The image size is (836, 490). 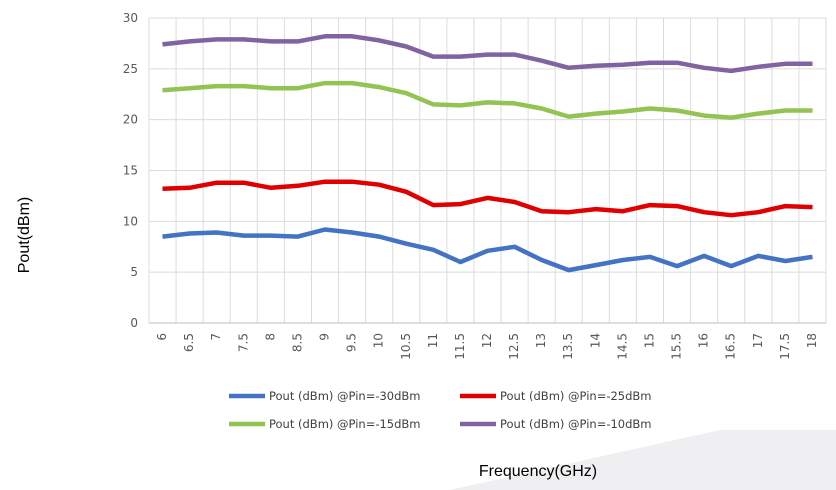 I want to click on x-tick-label: 8.5, so click(x=297, y=342).